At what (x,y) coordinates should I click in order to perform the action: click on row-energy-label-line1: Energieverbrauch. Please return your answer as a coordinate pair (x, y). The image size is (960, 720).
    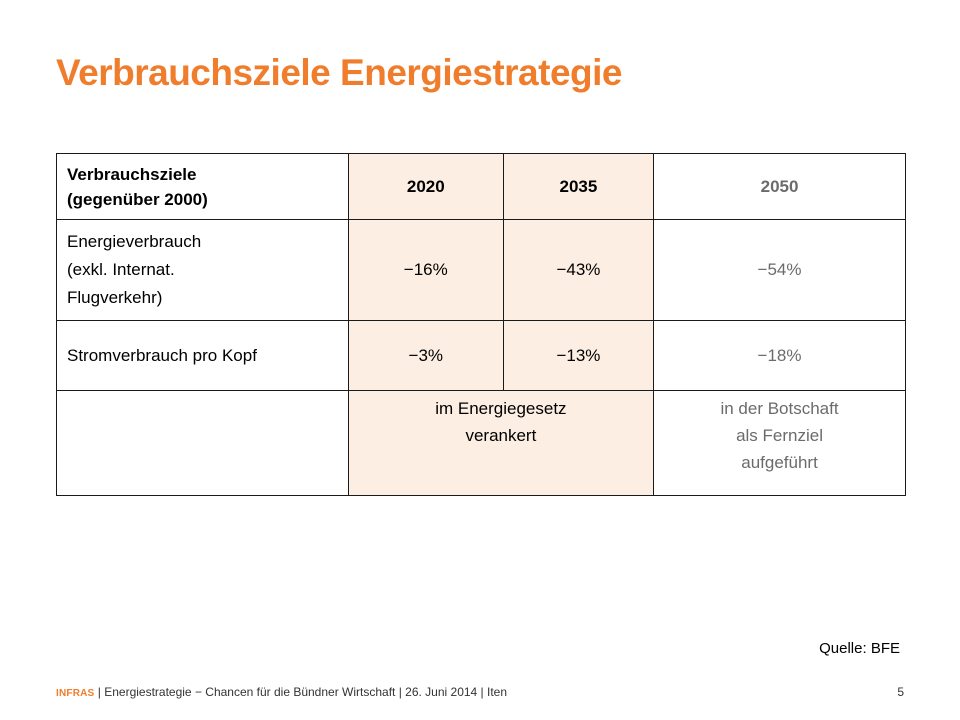
    Looking at the image, I should click on (134, 241).